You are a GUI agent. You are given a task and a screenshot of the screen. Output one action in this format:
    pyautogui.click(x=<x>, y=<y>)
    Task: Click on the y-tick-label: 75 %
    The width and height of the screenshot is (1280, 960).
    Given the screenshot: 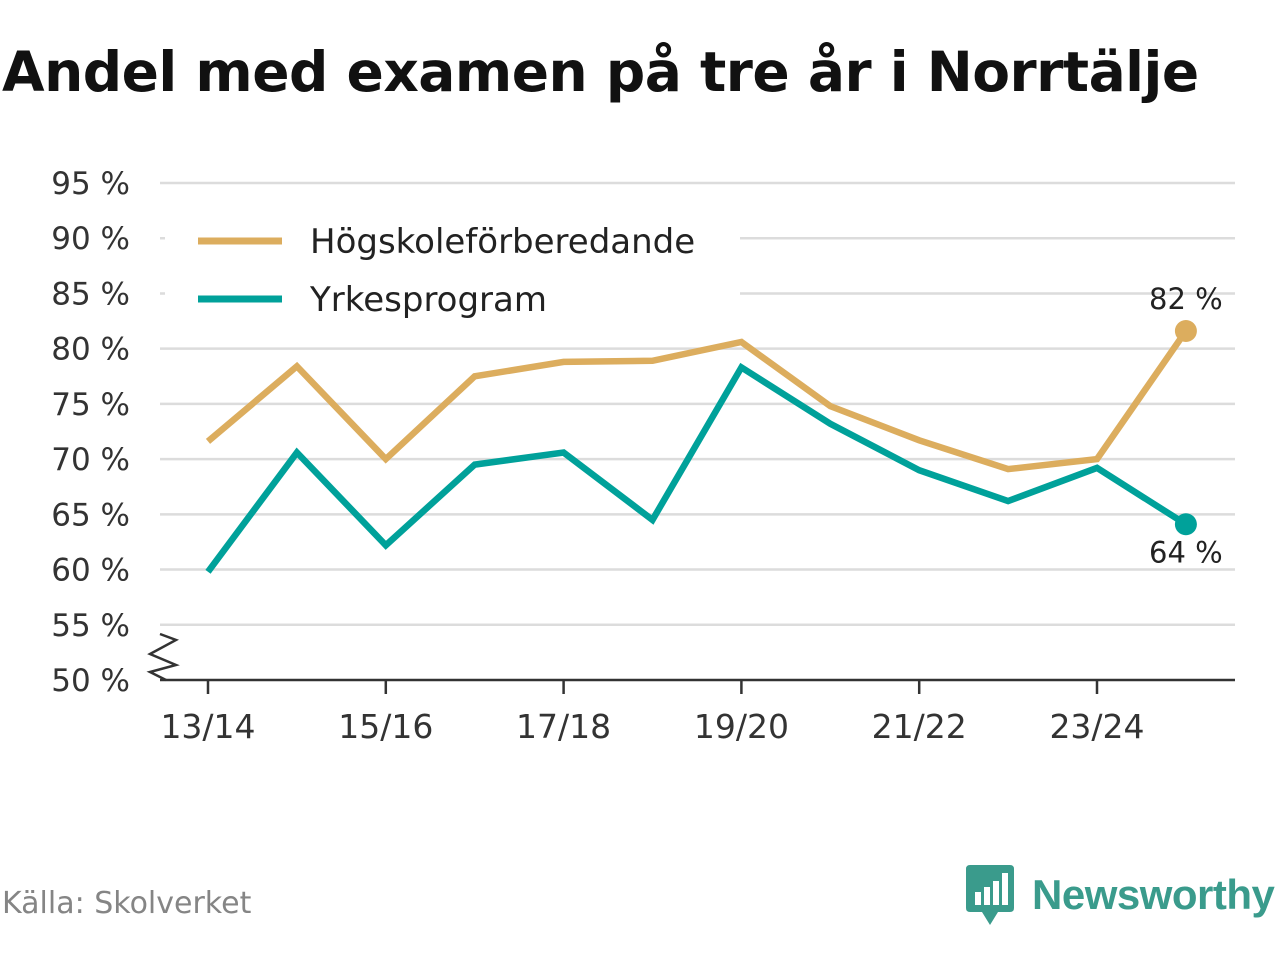 What is the action you would take?
    pyautogui.click(x=90, y=405)
    